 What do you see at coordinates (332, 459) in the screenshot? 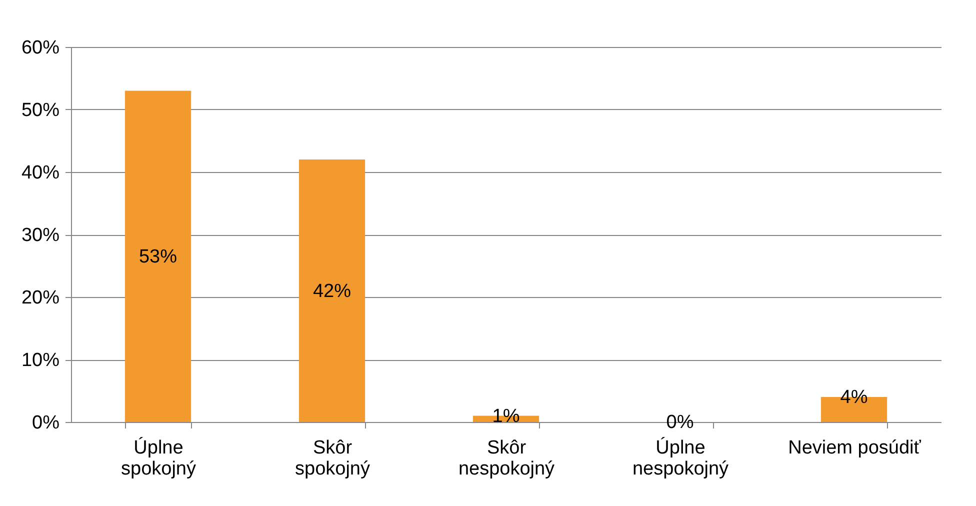
I see `x-tick-label: Skôr spokojný` at bounding box center [332, 459].